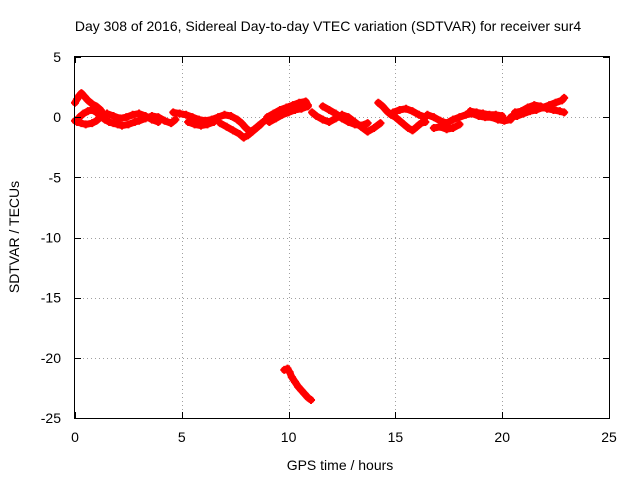 This screenshot has width=640, height=480. I want to click on sdtvar-trace, so click(297, 384).